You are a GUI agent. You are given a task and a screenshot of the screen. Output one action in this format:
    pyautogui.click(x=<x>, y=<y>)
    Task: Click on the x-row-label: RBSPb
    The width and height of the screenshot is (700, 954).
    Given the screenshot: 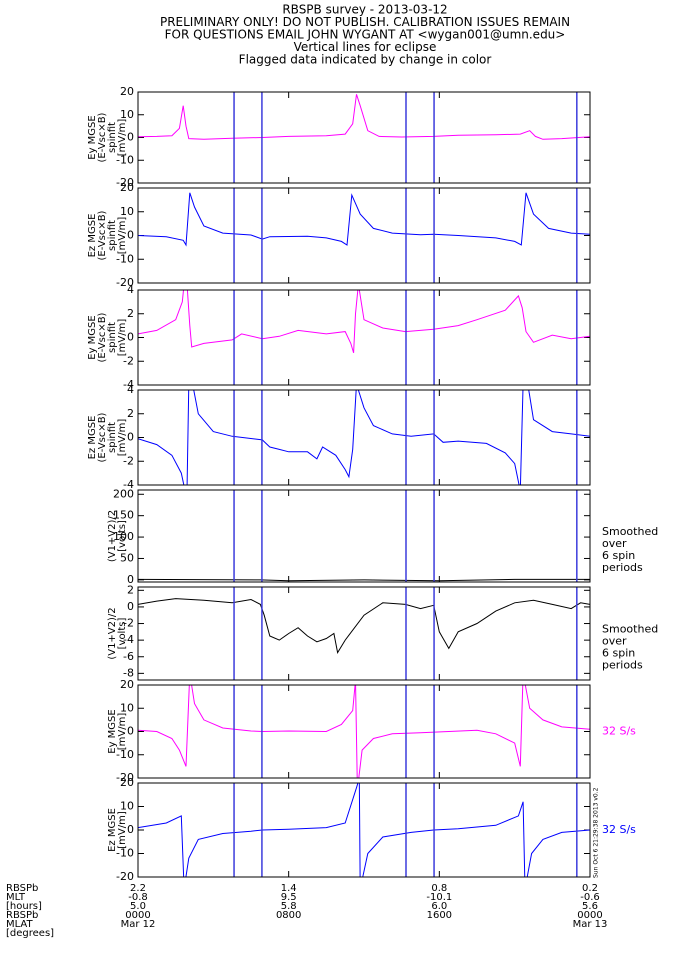 What is the action you would take?
    pyautogui.click(x=22, y=915)
    